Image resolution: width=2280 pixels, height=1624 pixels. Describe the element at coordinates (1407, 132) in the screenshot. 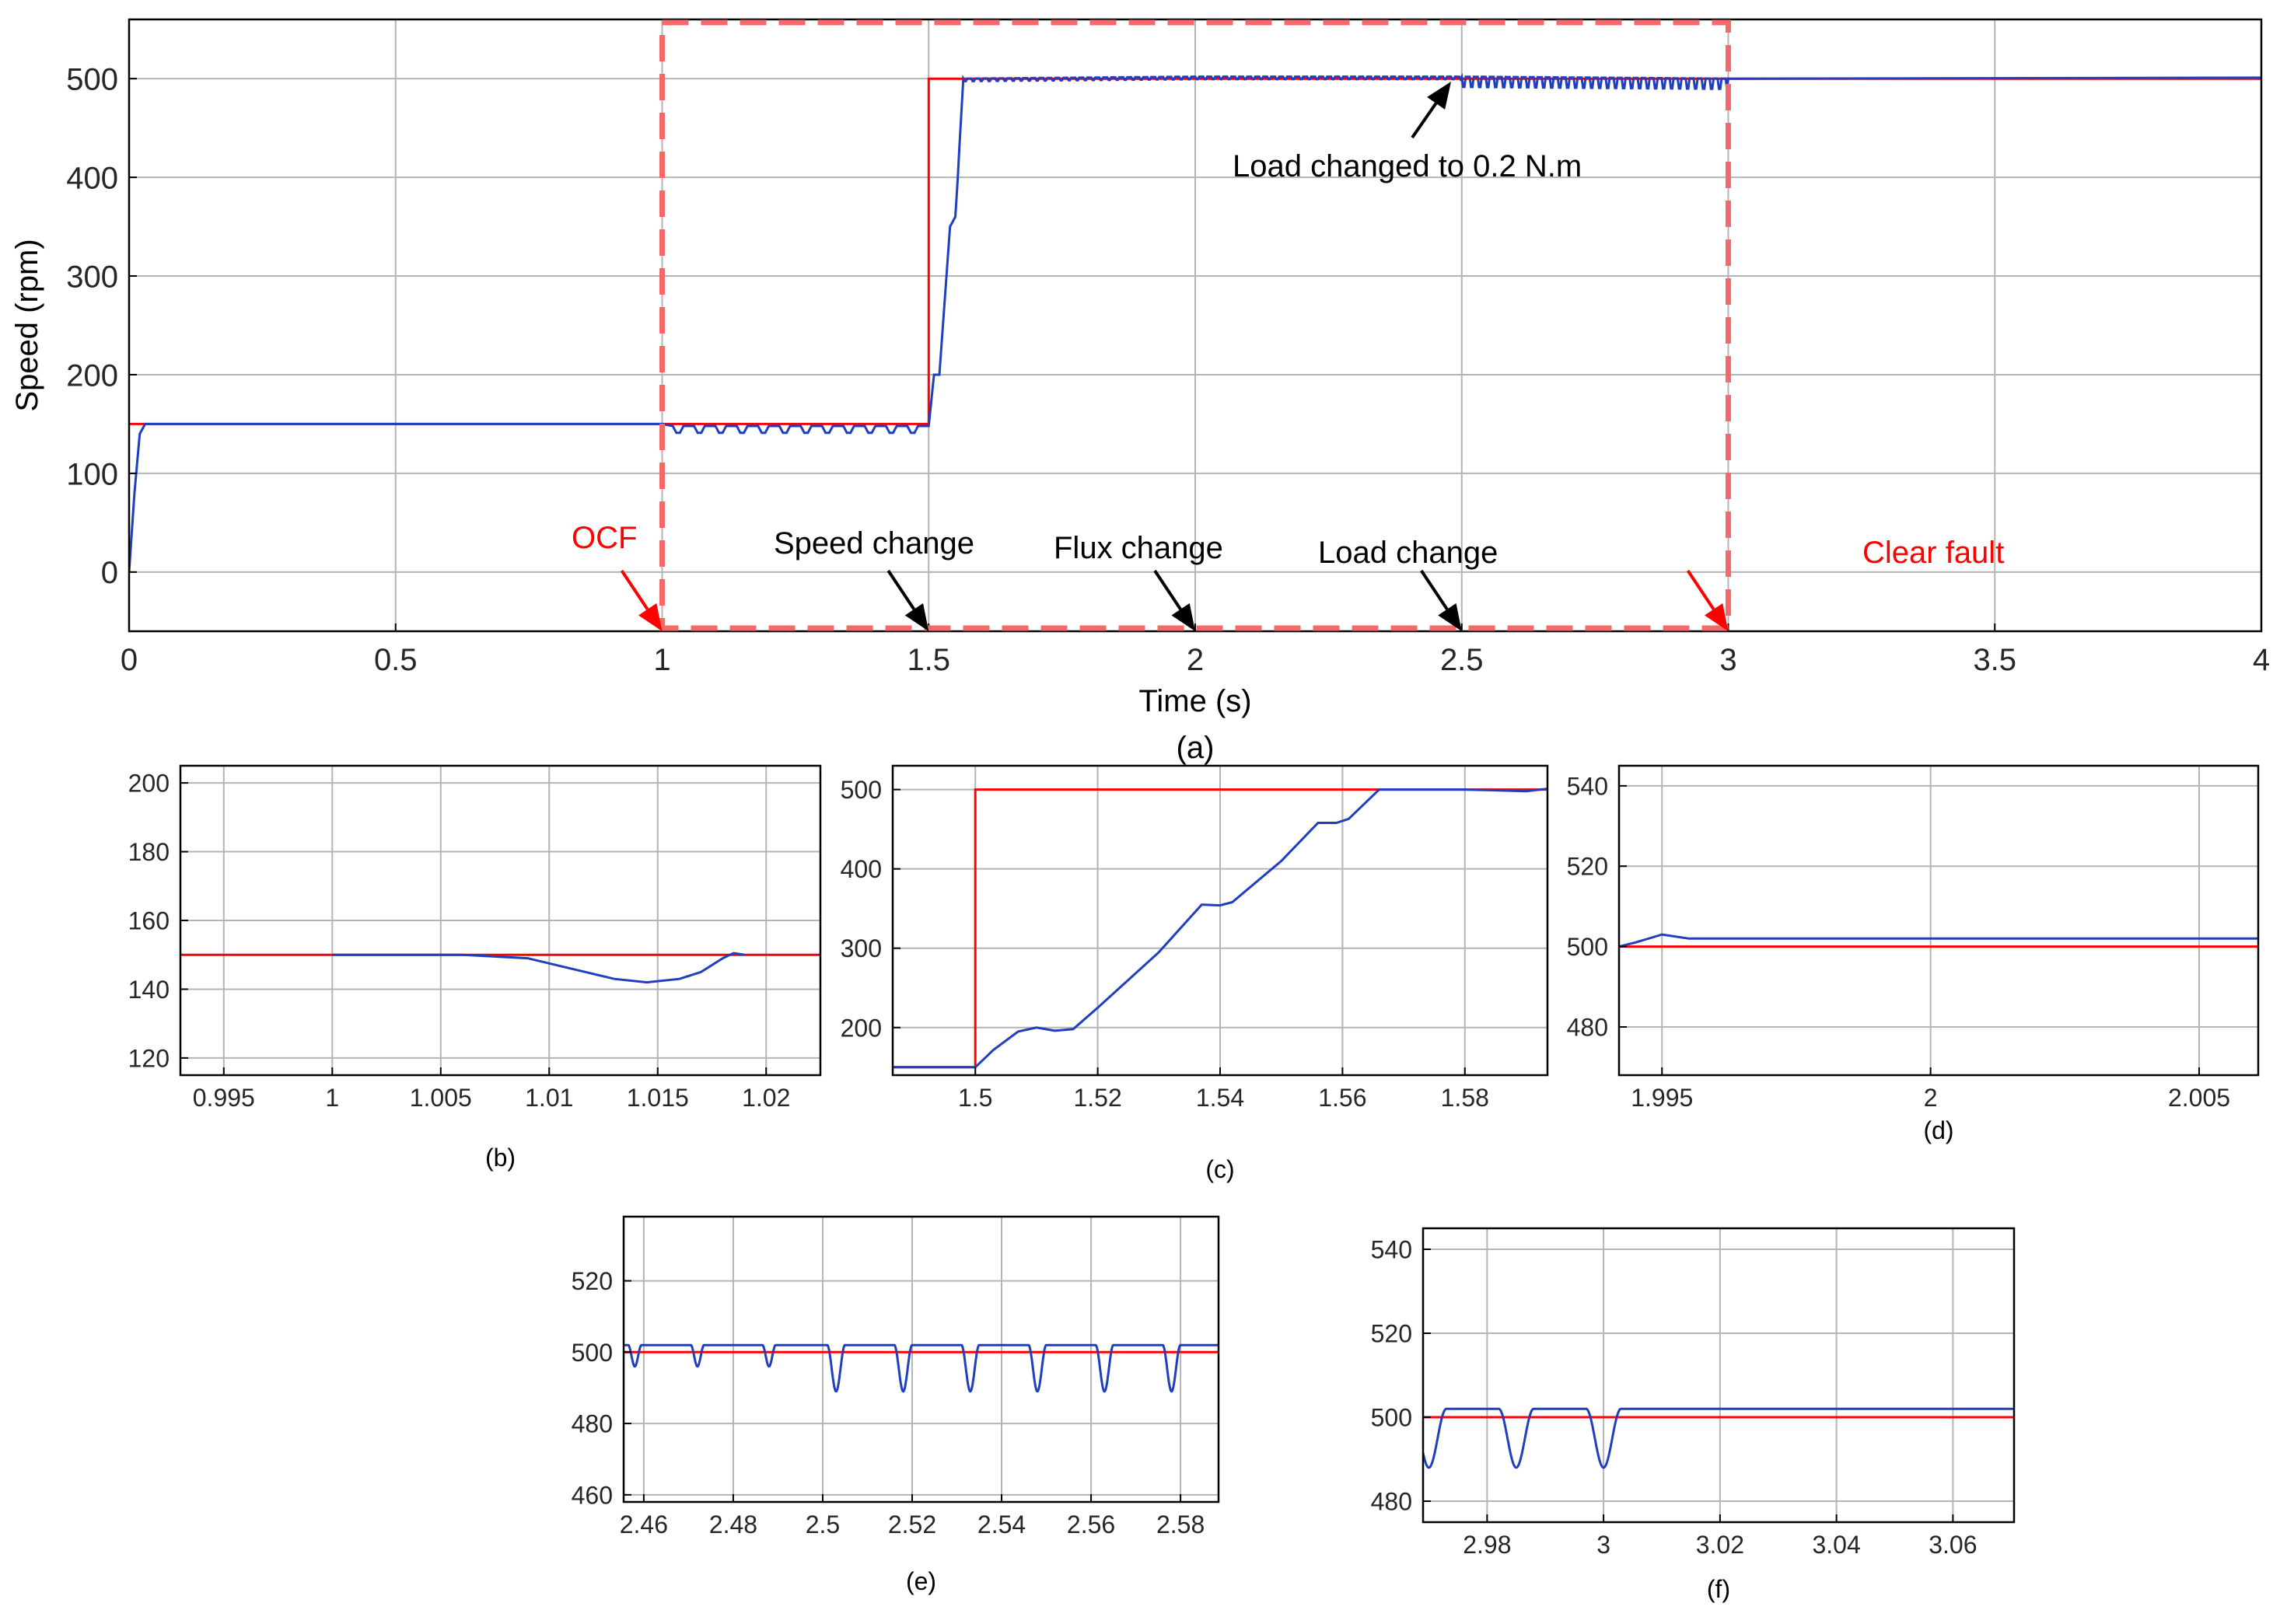

I see `annotation-load-changed-to-0-2-n-m: Load changed to 0.2 N.m` at that location.